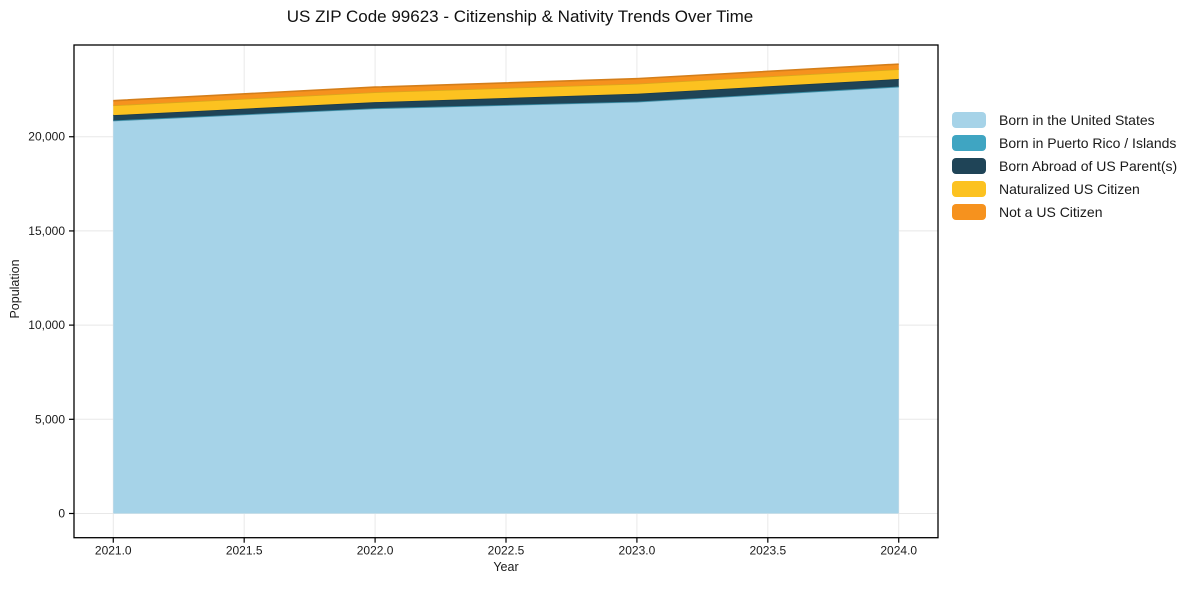  What do you see at coordinates (1088, 165) in the screenshot?
I see `legend-label: Born Abroad of US Parent(s)` at bounding box center [1088, 165].